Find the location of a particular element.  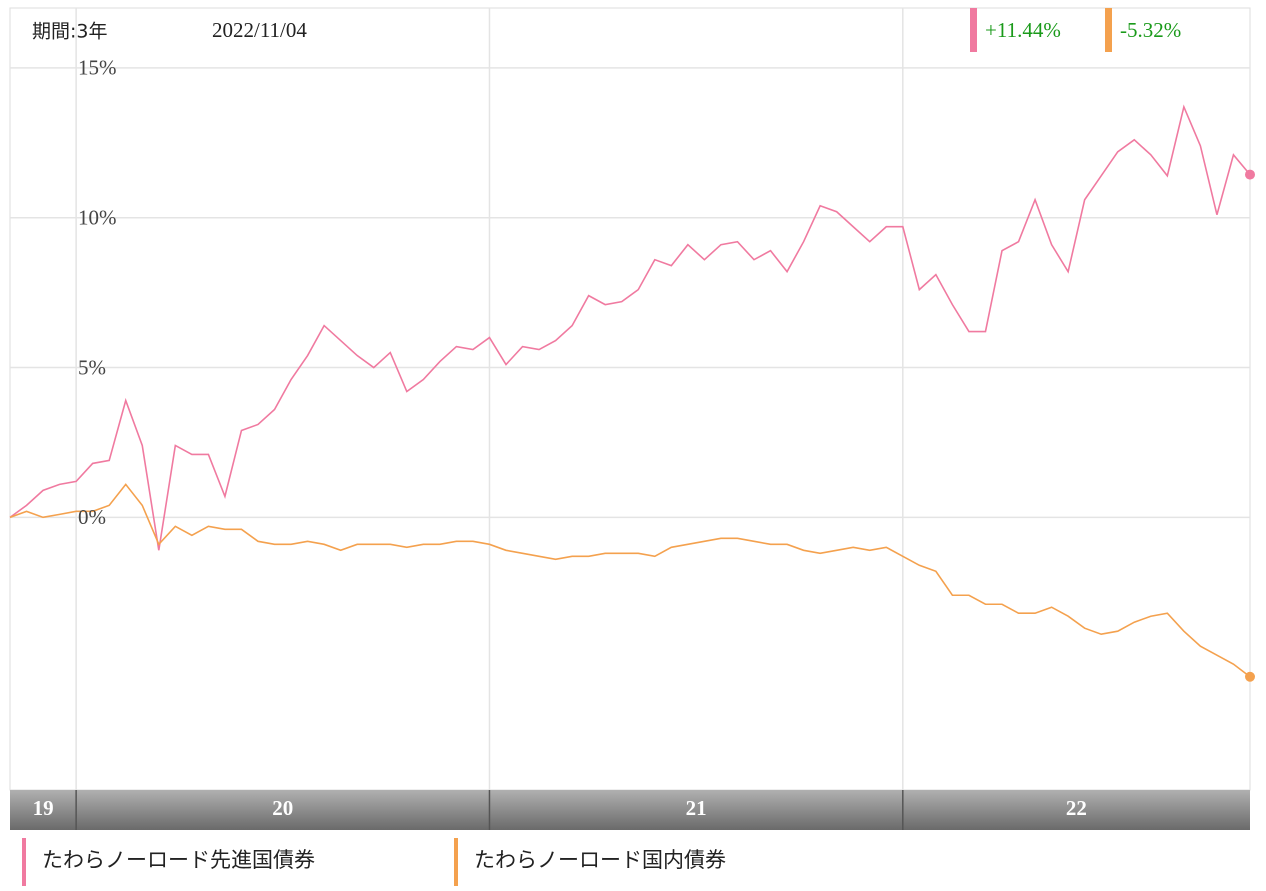

latest-value: -5.32% is located at coordinates (1150, 30).